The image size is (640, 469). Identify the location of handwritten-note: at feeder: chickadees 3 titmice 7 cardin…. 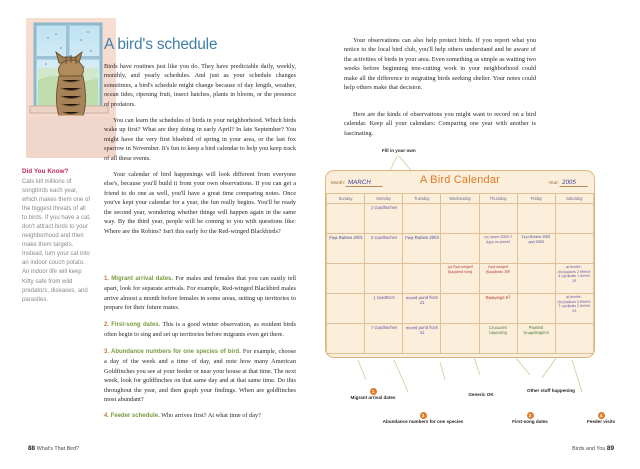
(574, 303).